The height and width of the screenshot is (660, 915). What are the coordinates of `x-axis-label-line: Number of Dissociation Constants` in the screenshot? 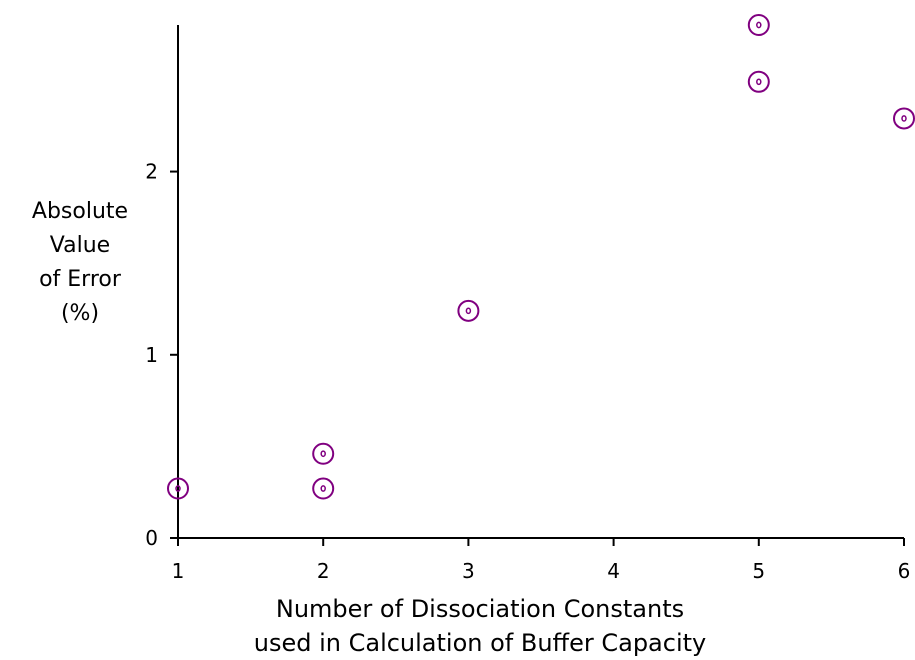 It's located at (480, 609).